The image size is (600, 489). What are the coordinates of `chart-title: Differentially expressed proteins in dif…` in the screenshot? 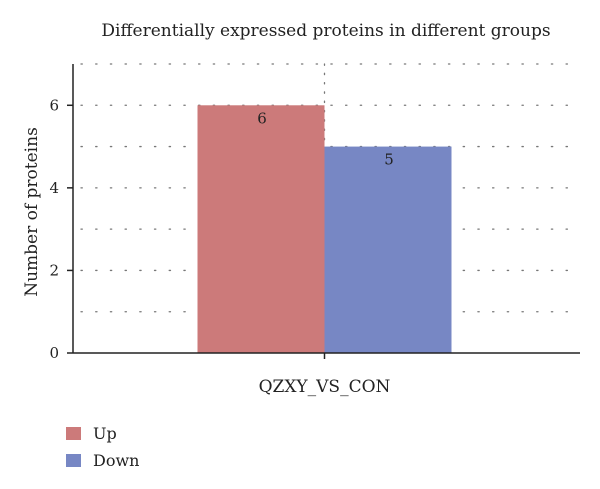 It's located at (325, 31).